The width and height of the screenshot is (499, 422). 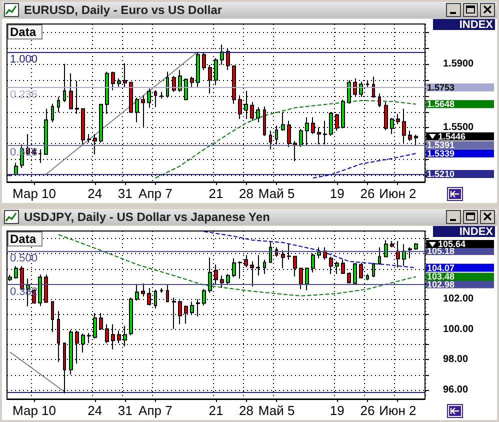 I want to click on data-label: 1.5648, so click(x=441, y=104).